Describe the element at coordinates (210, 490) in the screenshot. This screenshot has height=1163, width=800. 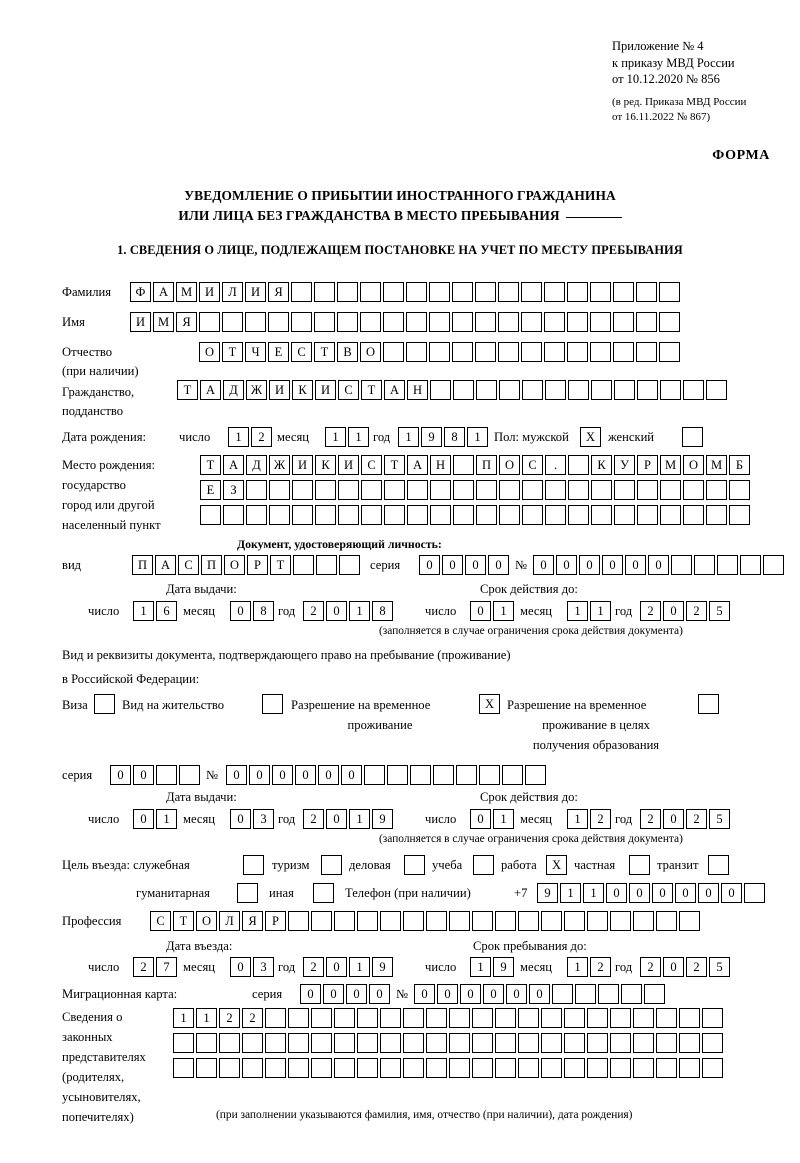
I see `char-cell: Е` at that location.